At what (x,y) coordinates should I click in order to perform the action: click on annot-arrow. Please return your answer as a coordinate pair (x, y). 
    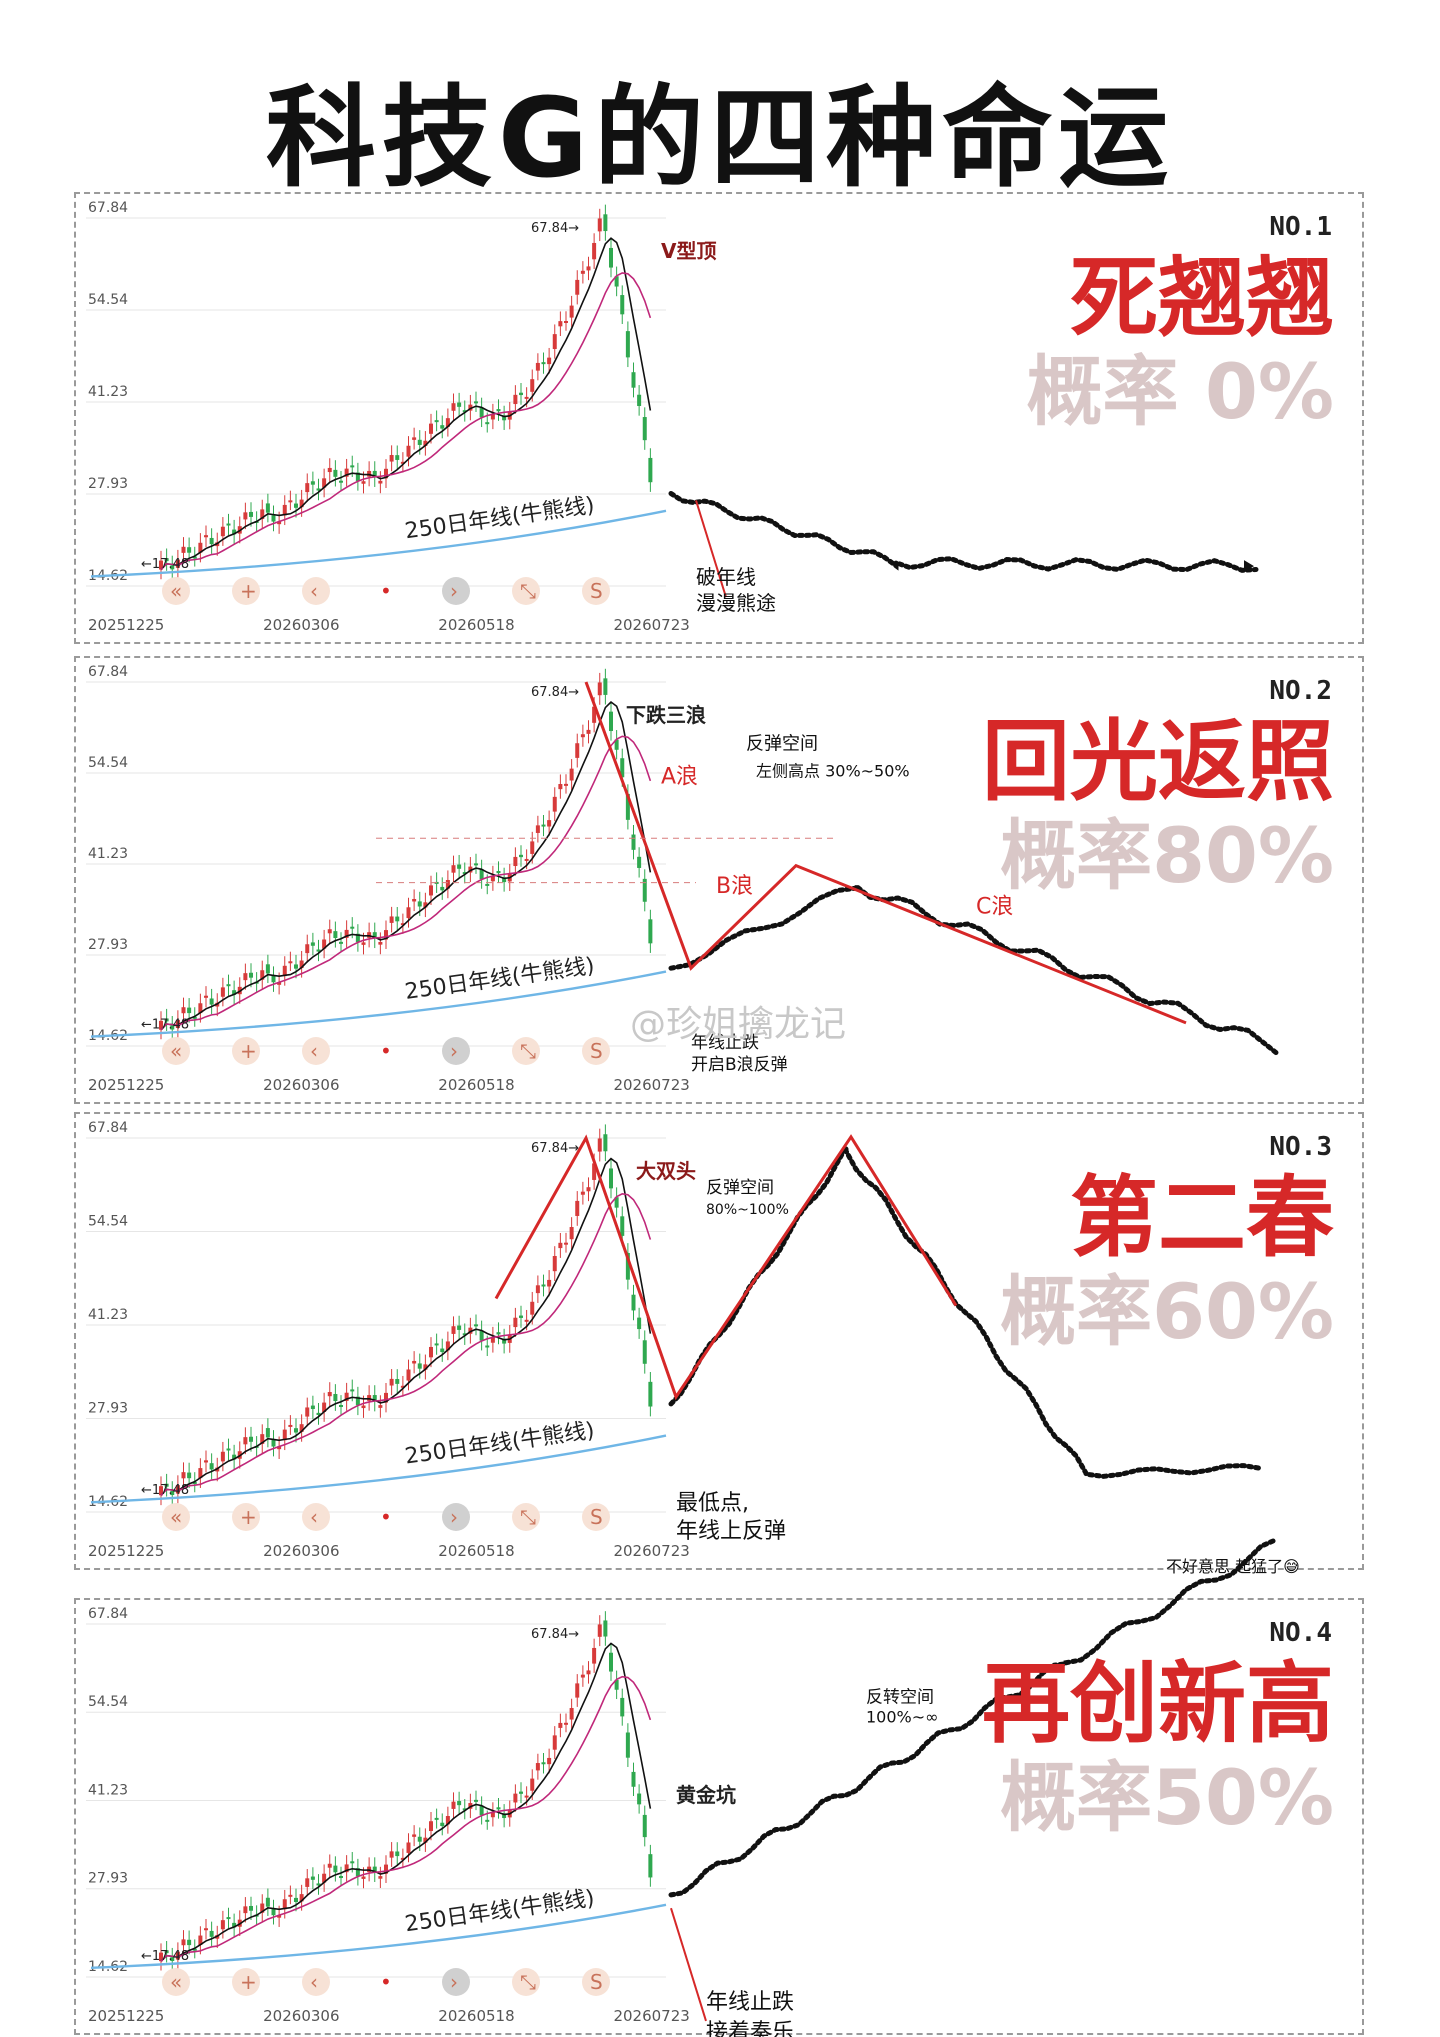
    Looking at the image, I should click on (688, 1964).